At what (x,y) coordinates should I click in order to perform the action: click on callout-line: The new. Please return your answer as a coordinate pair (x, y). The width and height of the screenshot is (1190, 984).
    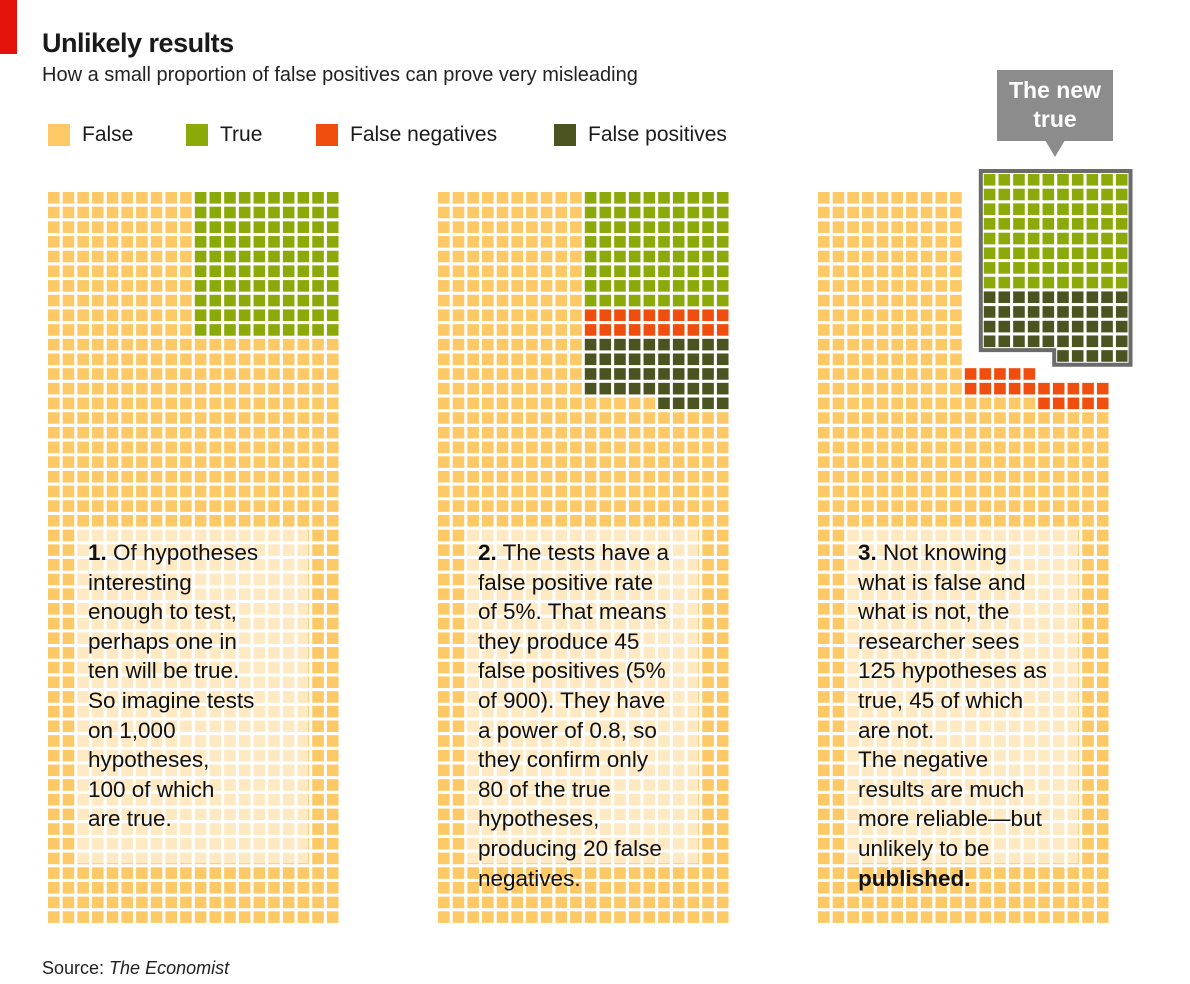
    Looking at the image, I should click on (1054, 90).